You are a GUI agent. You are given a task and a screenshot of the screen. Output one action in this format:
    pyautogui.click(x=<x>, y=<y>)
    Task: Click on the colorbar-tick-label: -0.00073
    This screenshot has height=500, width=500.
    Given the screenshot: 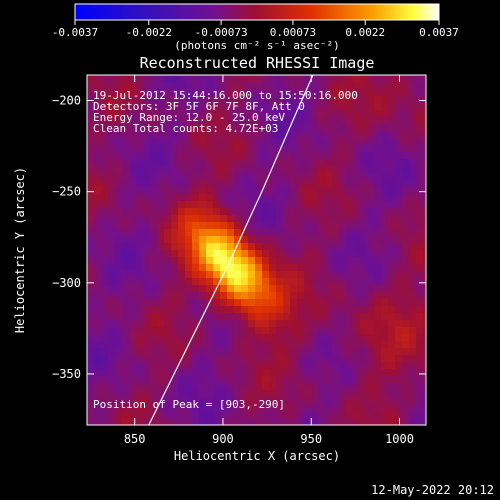 What is the action you would take?
    pyautogui.click(x=221, y=32)
    